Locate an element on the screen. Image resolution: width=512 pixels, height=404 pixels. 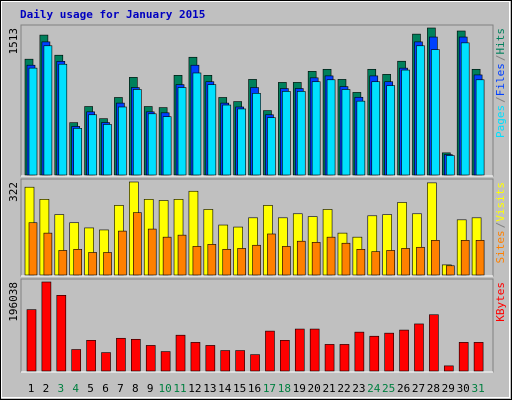
legend-entry: Files is located at coordinates (500, 79).